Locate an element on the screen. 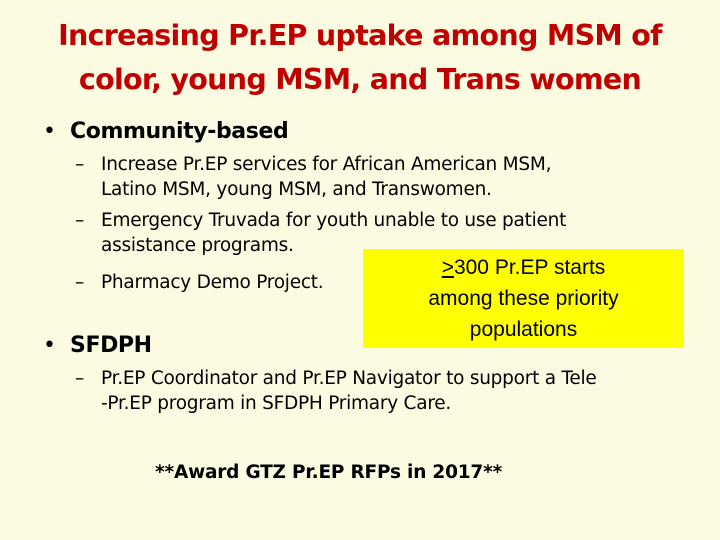 This screenshot has width=720, height=540. sub-item-pharmacy-demo: – Pharmacy Demo Project. is located at coordinates (199, 282).